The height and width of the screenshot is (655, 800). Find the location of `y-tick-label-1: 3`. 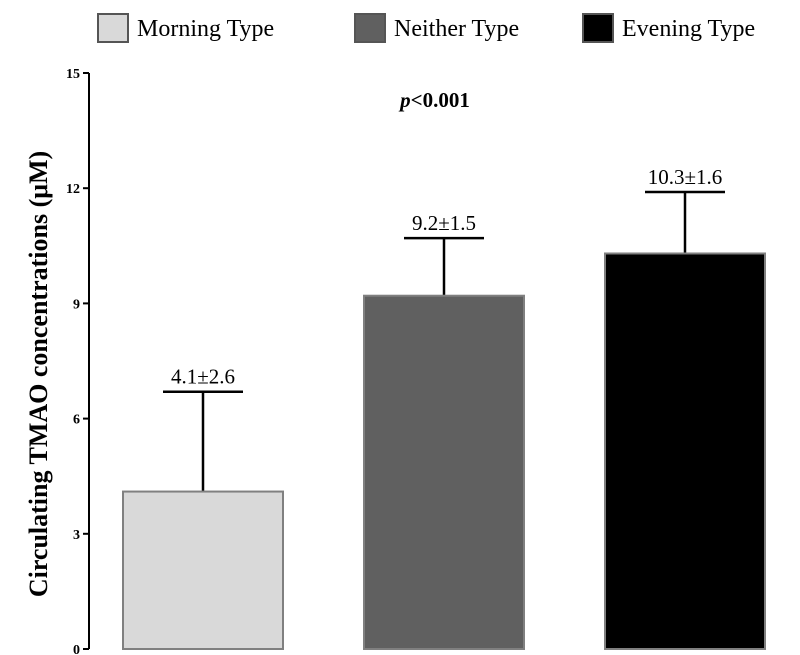

y-tick-label-1: 3 is located at coordinates (76, 535).